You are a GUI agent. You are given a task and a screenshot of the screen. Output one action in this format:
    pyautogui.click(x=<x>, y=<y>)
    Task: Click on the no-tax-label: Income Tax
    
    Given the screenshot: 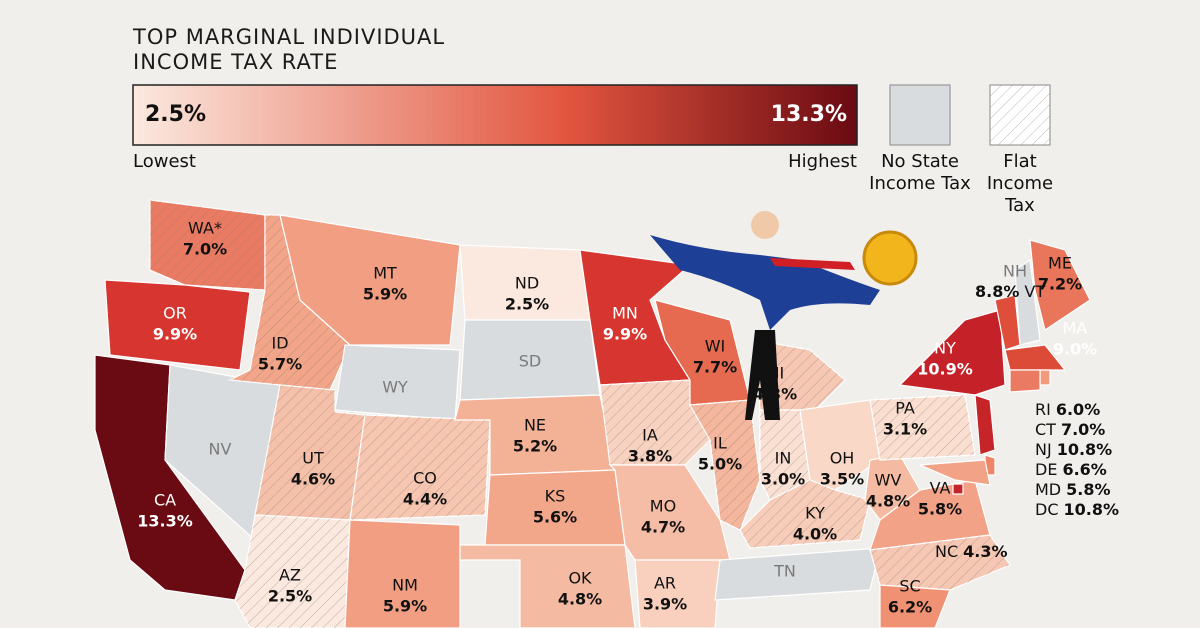 What is the action you would take?
    pyautogui.click(x=920, y=183)
    